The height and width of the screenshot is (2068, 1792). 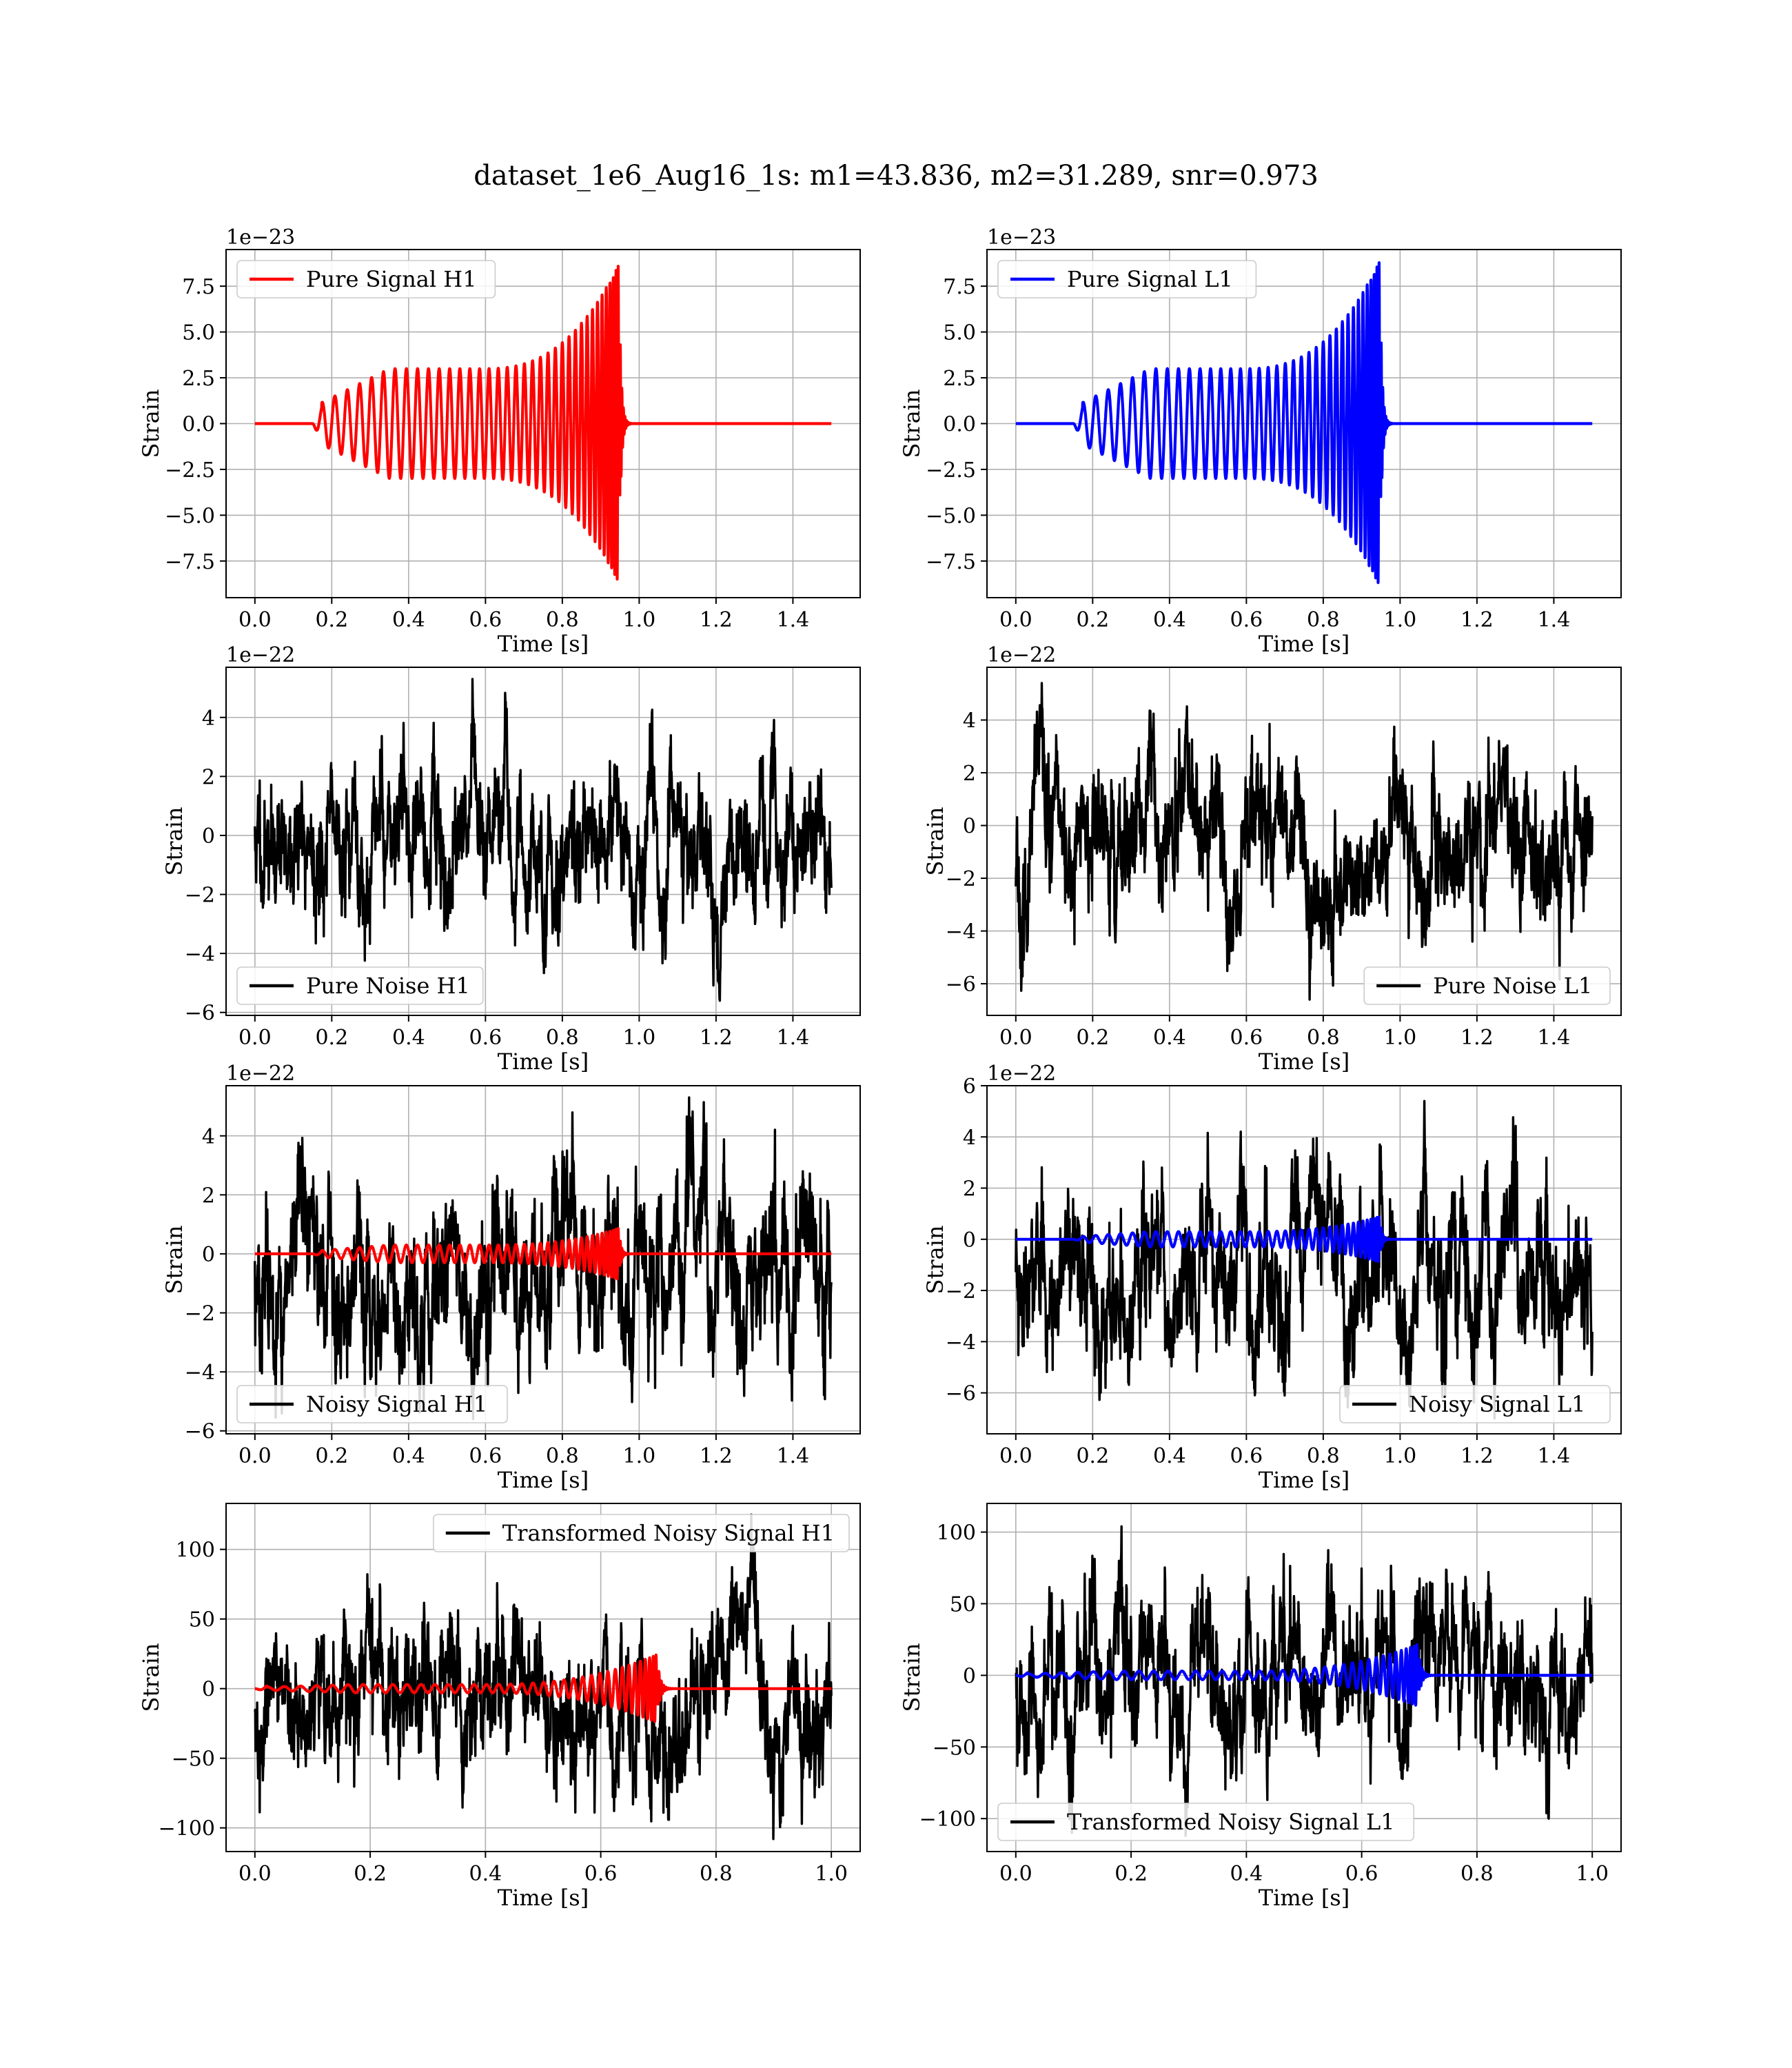 I want to click on legend-label: Pure Signal L1, so click(x=1150, y=279).